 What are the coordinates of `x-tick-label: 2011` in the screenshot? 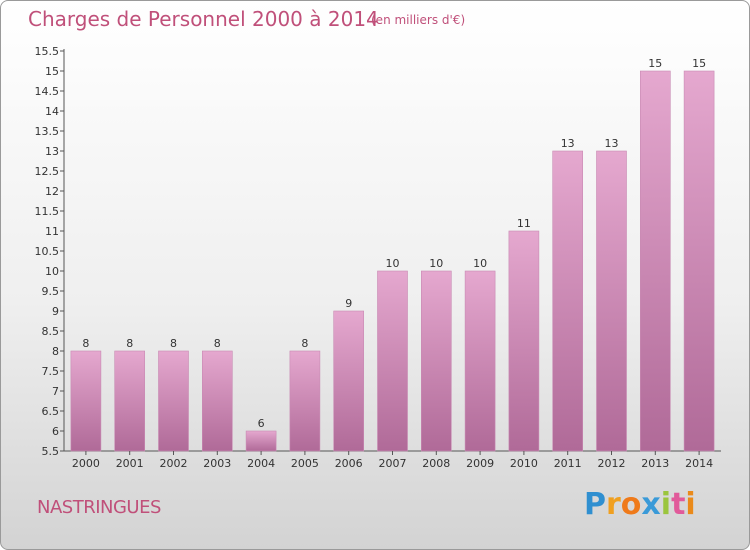 It's located at (568, 463).